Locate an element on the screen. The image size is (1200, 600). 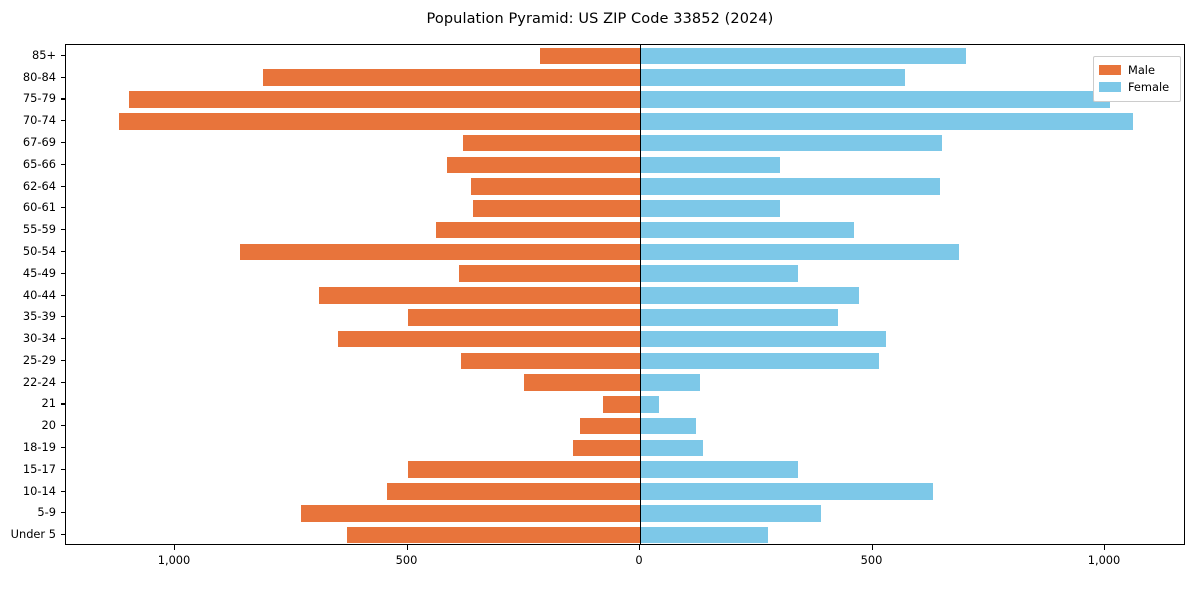
y-axis-label-60-61: 60-61 is located at coordinates (39, 207).